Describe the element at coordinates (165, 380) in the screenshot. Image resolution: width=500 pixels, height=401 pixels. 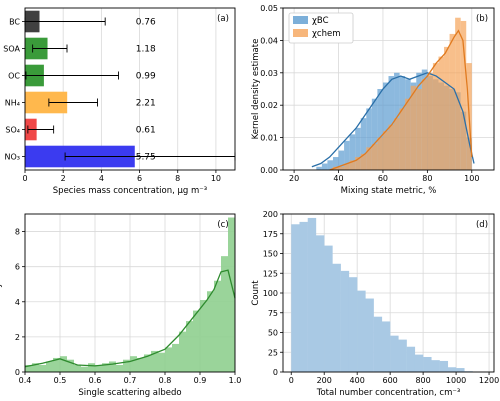
I see `x-tick-label: 0.8` at that location.